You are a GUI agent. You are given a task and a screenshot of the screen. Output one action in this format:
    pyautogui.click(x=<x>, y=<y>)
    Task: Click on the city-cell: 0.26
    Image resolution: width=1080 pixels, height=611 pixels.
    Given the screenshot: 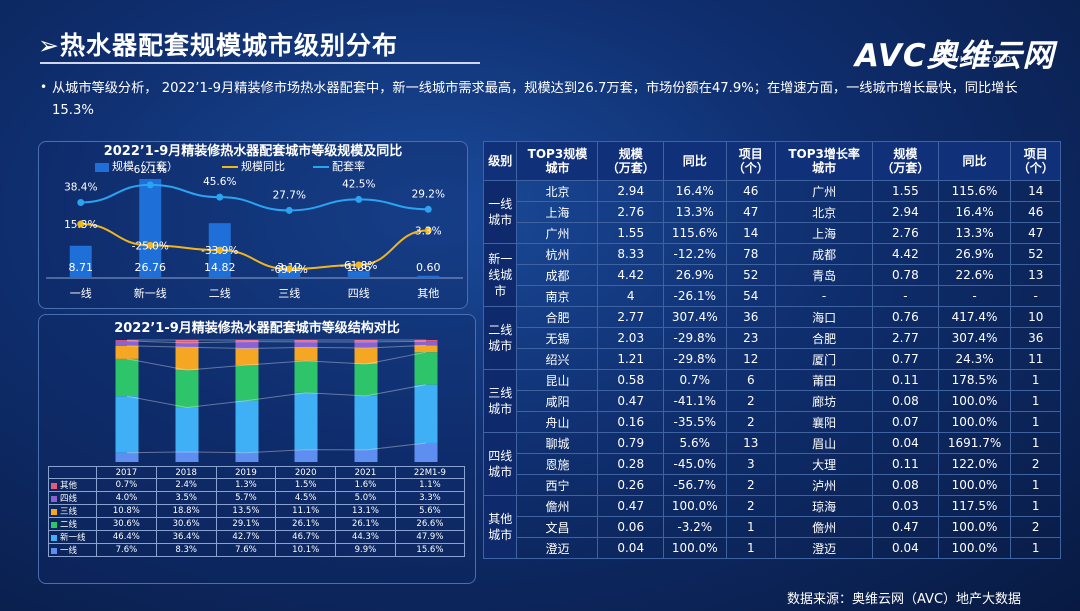 What is the action you would take?
    pyautogui.click(x=630, y=485)
    